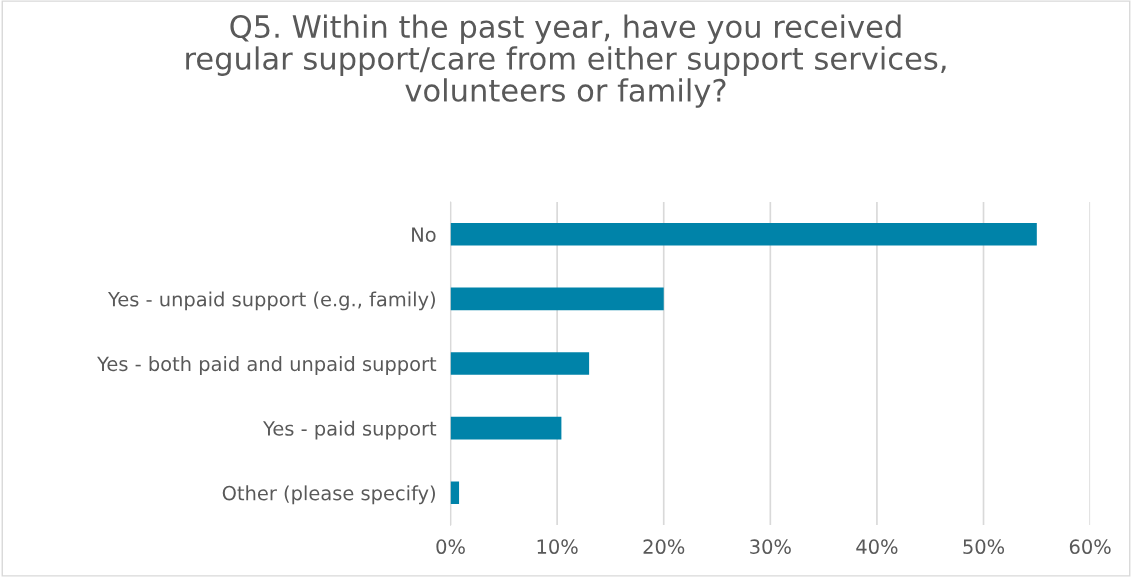 This screenshot has height=577, width=1132. What do you see at coordinates (328, 495) in the screenshot?
I see `y-tick-label: Other (please specify)` at bounding box center [328, 495].